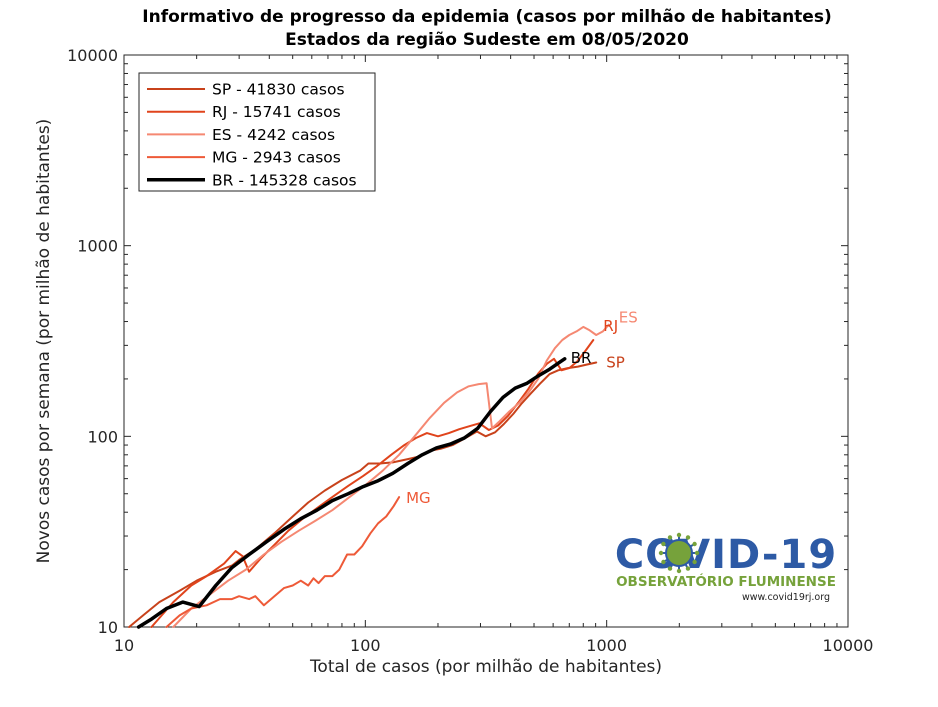 The image size is (938, 707). What do you see at coordinates (108, 627) in the screenshot?
I see `y-tick-label: 10` at bounding box center [108, 627].